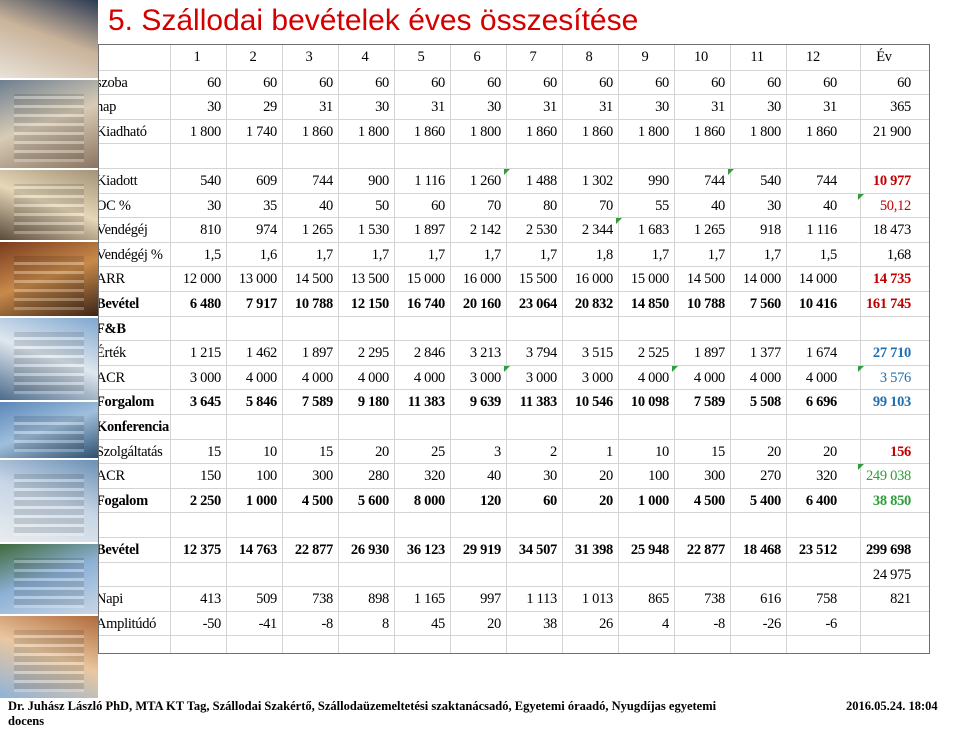  Describe the element at coordinates (513, 451) in the screenshot. I see `table-row: Szolgáltatás 15 10 15 20 25 3 2 1 10 15 20 20 156` at that location.